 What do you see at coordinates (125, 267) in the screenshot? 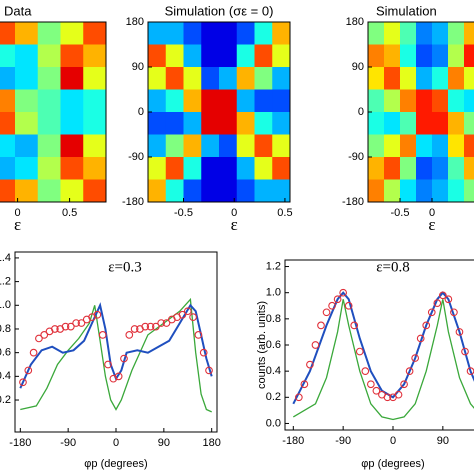
I see `panel-title: ε=0.3` at bounding box center [125, 267].